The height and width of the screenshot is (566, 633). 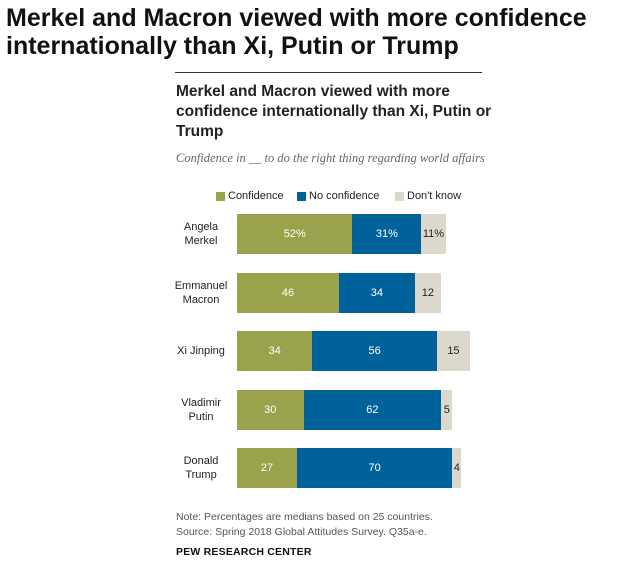 I want to click on data-label-no-confidence: 70, so click(x=374, y=468).